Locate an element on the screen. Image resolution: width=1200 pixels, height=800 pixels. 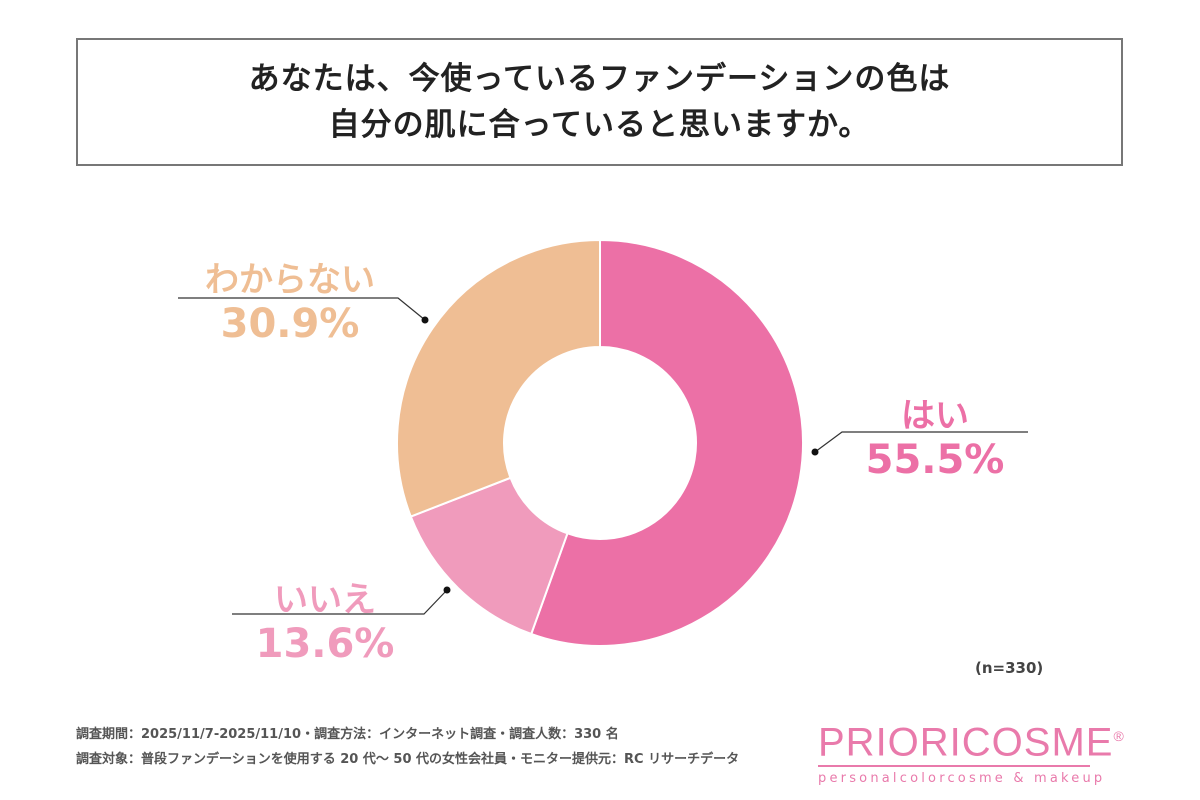
label-hai: はい 55.5% is located at coordinates (935, 435).